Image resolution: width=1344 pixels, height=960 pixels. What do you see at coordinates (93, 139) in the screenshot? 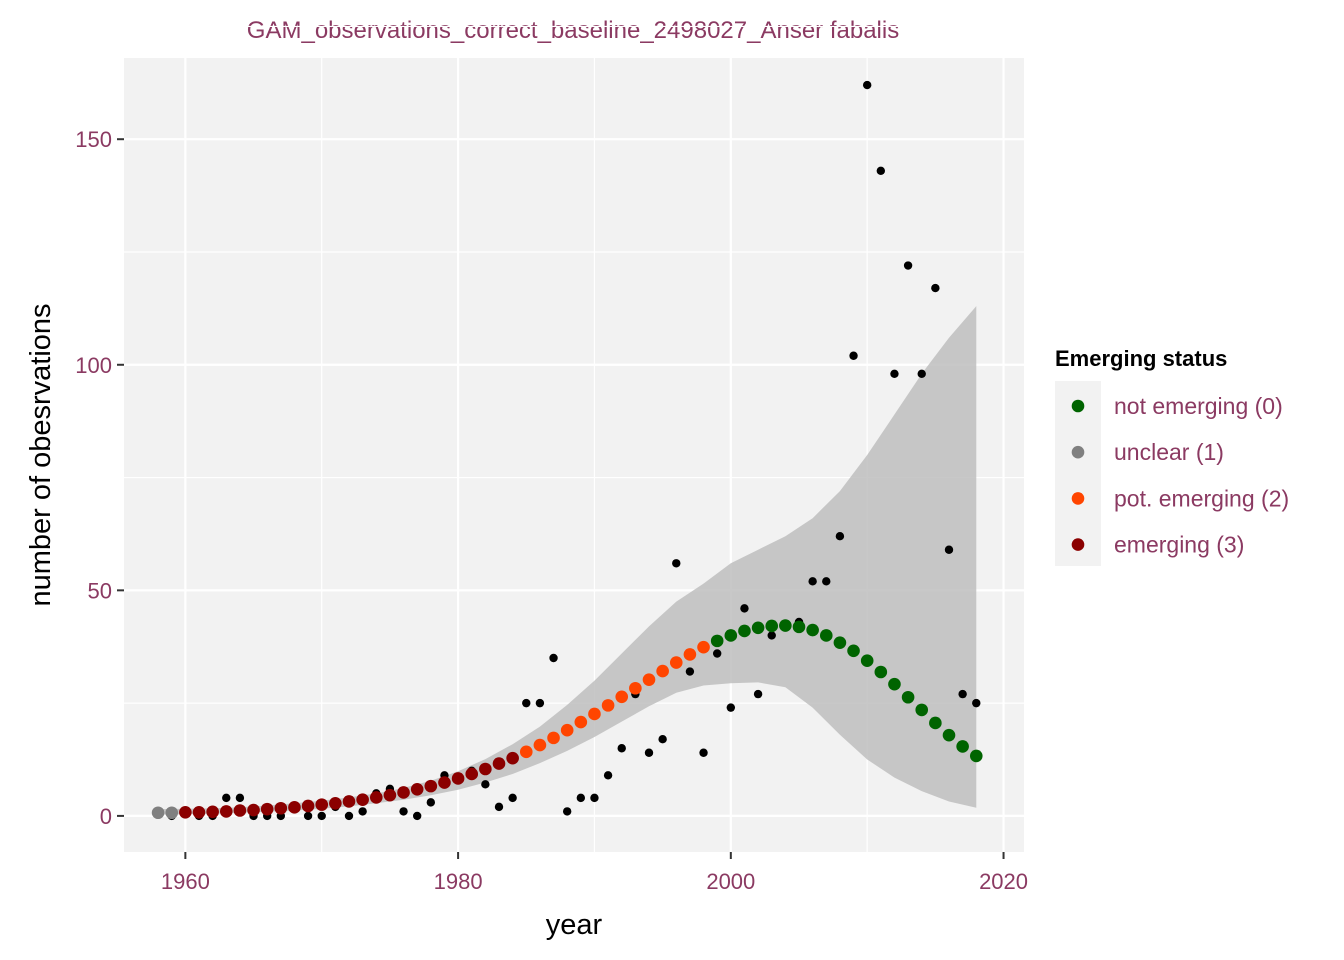
I see `y-tick-label: 150` at bounding box center [93, 139].